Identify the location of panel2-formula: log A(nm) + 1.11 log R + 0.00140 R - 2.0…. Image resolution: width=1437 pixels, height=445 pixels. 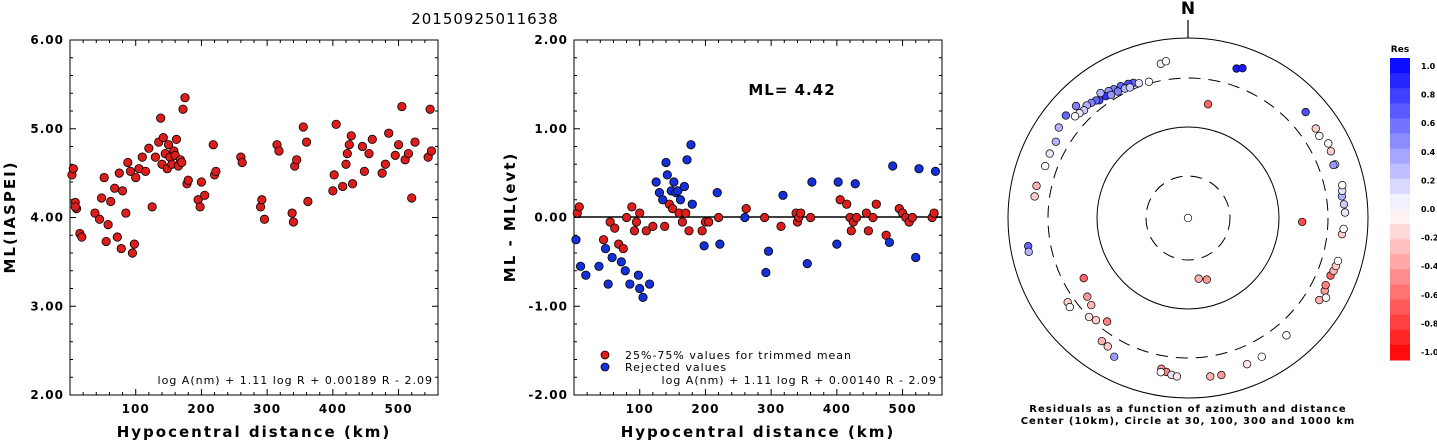
(799, 380).